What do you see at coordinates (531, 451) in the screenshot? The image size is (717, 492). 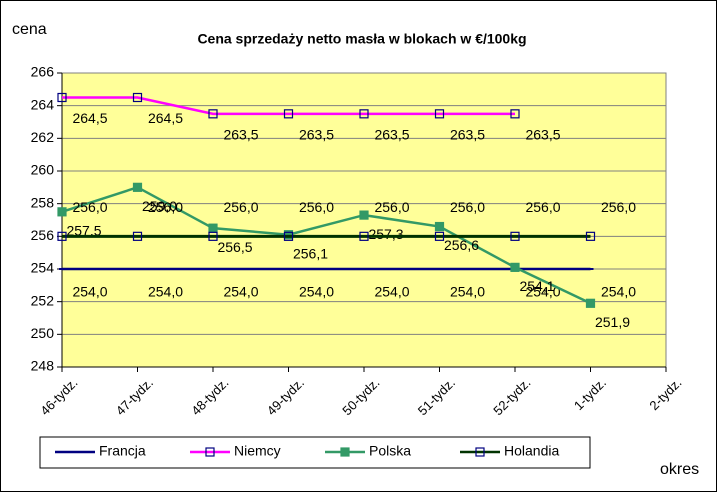 I see `legend-label: Holandia` at bounding box center [531, 451].